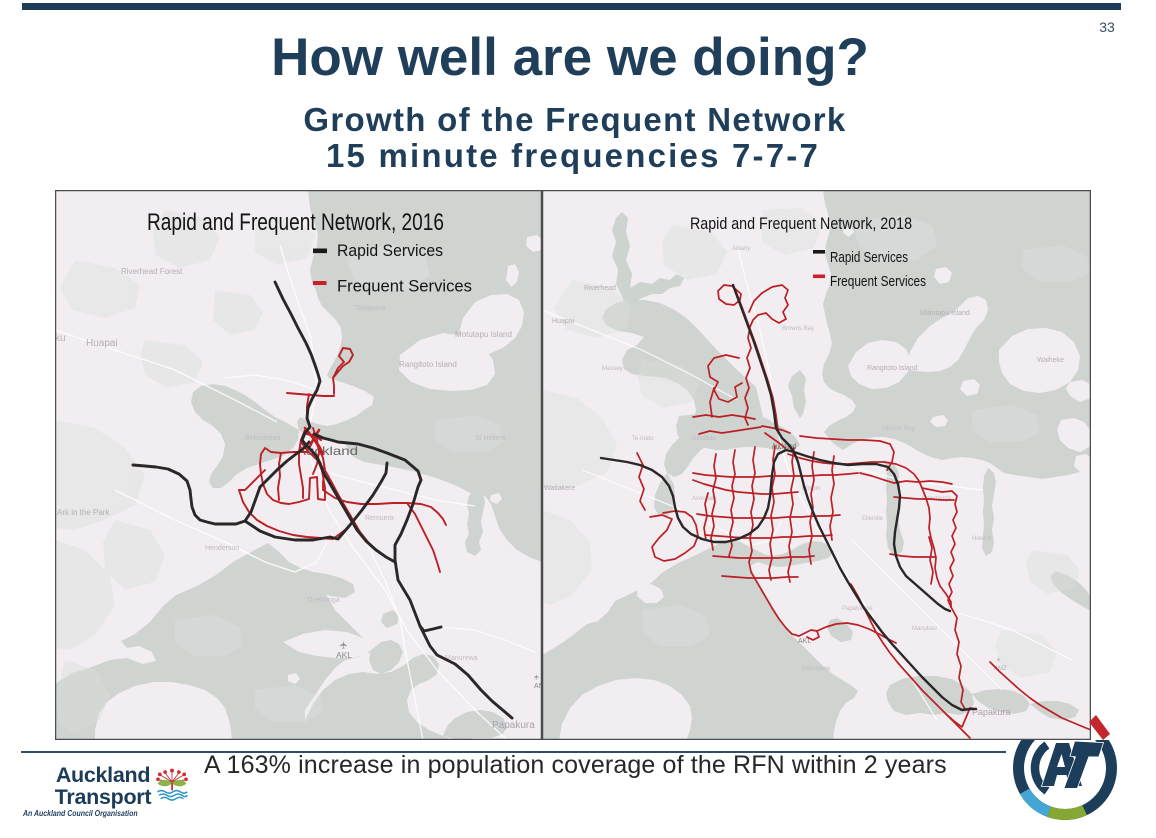  What do you see at coordinates (263, 438) in the screenshot?
I see `svg-text: Birkenhead` at bounding box center [263, 438].